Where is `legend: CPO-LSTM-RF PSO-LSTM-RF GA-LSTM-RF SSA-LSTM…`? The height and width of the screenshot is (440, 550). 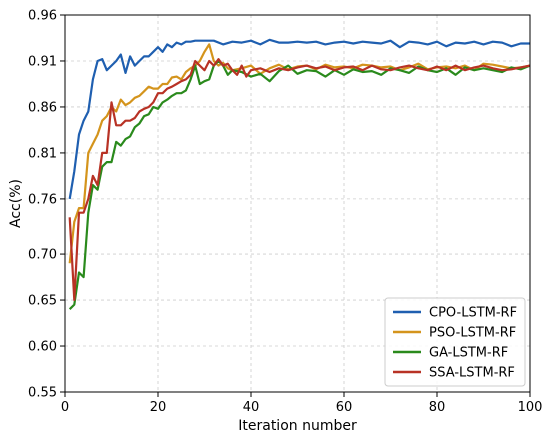
legend: CPO-LSTM-RF PSO-LSTM-RF GA-LSTM-RF SSA-LSTM… is located at coordinates (455, 342).